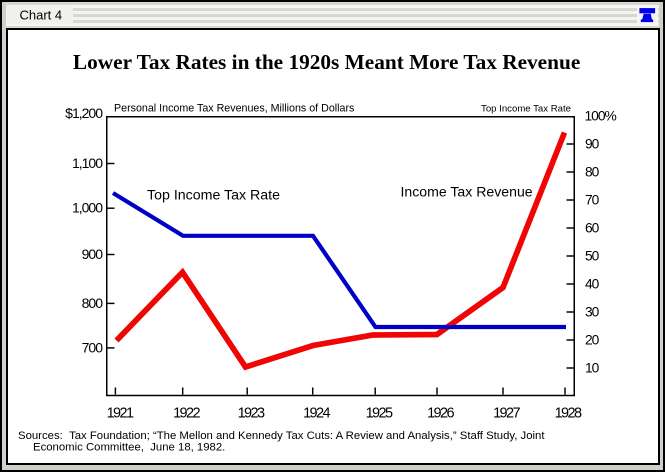 This screenshot has width=665, height=472. Describe the element at coordinates (129, 447) in the screenshot. I see `svg-text:Economic Committee, June 18,: Economic Committee, June 18, 1982.` at that location.